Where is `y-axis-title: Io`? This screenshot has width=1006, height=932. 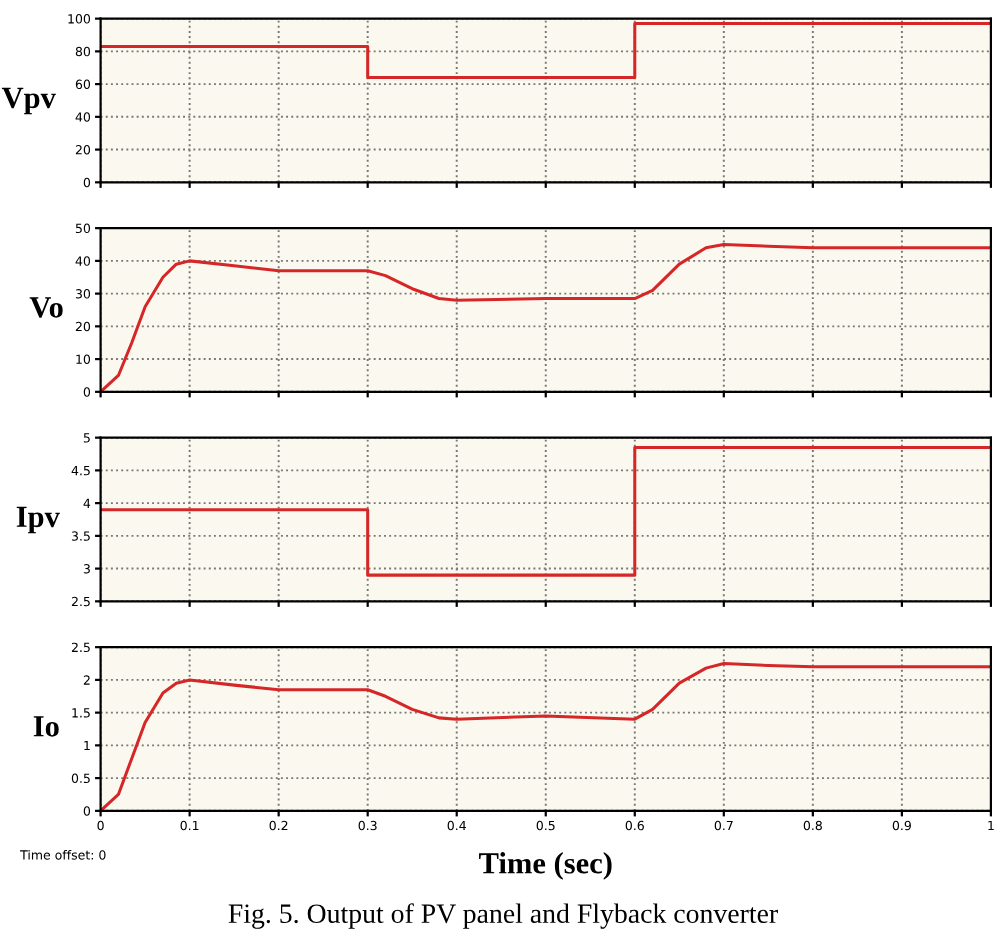
y-axis-title: Io is located at coordinates (46, 726).